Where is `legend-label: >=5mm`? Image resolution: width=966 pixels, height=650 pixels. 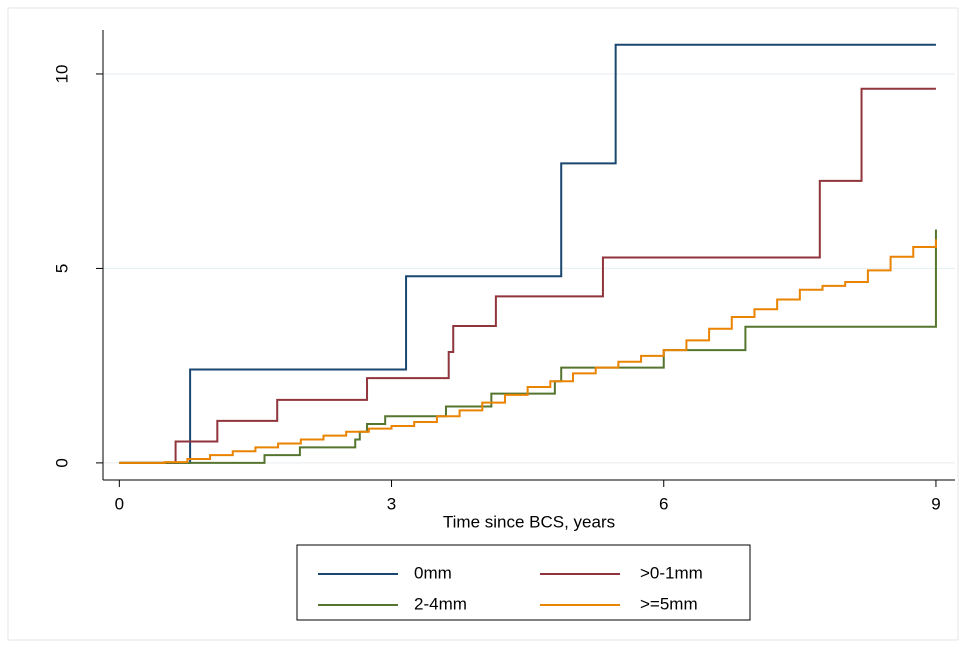 legend-label: >=5mm is located at coordinates (669, 603).